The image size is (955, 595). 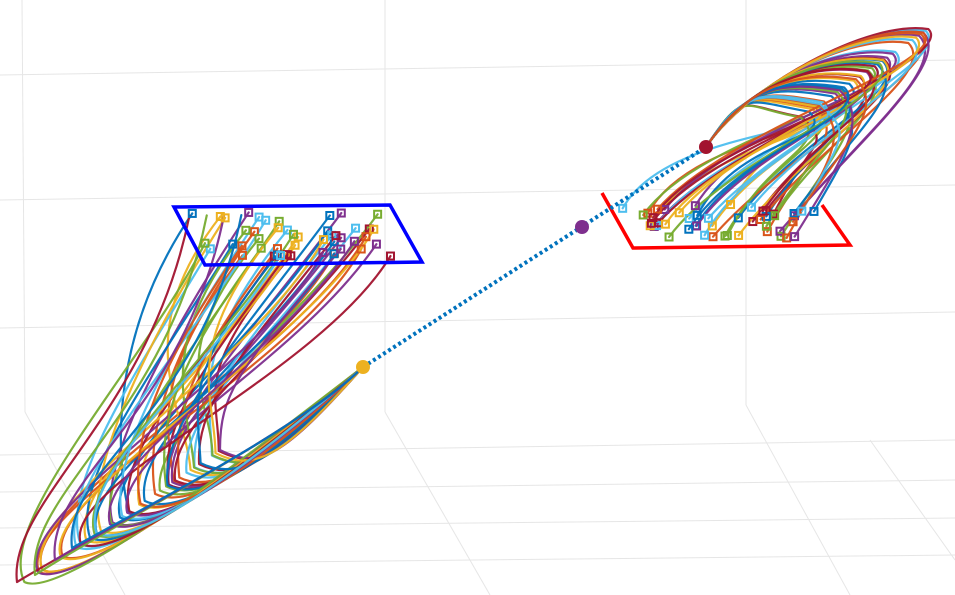 What do you see at coordinates (363, 367) in the screenshot?
I see `left-anchor-point` at bounding box center [363, 367].